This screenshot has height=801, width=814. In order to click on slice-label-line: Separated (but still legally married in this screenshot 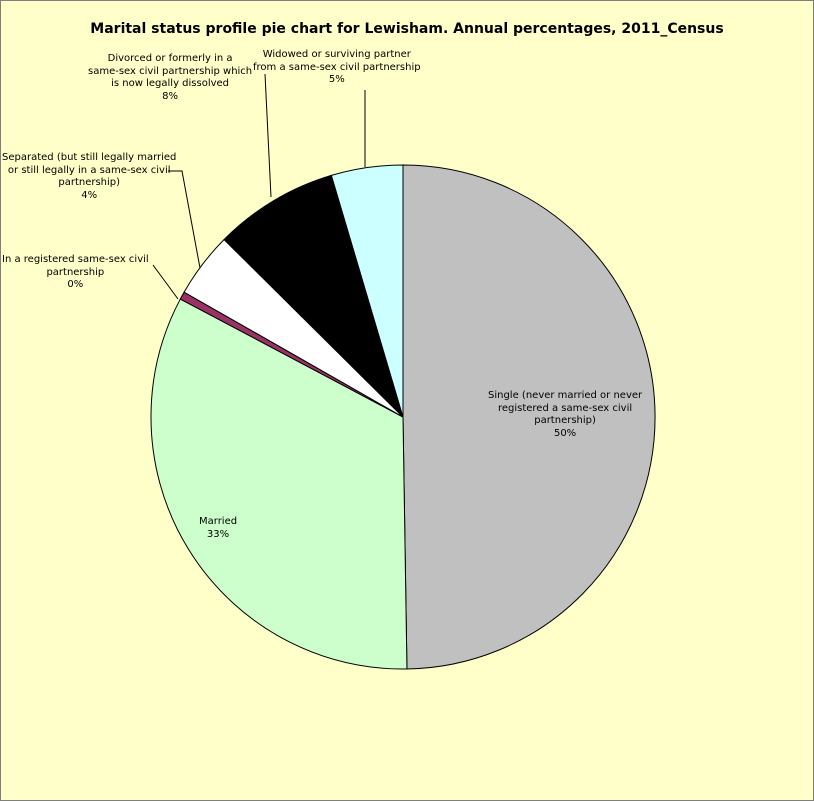, I will do `click(89, 157)`.